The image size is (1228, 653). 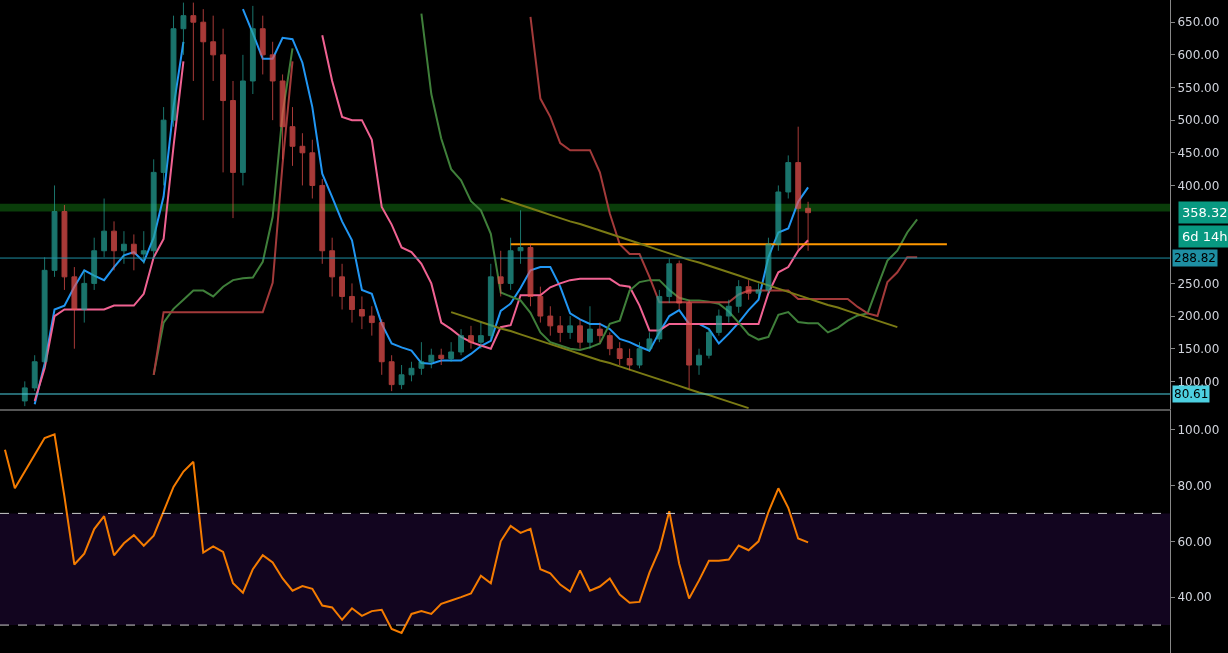 What do you see at coordinates (1198, 22) in the screenshot?
I see `y-tick-label: 650.00` at bounding box center [1198, 22].